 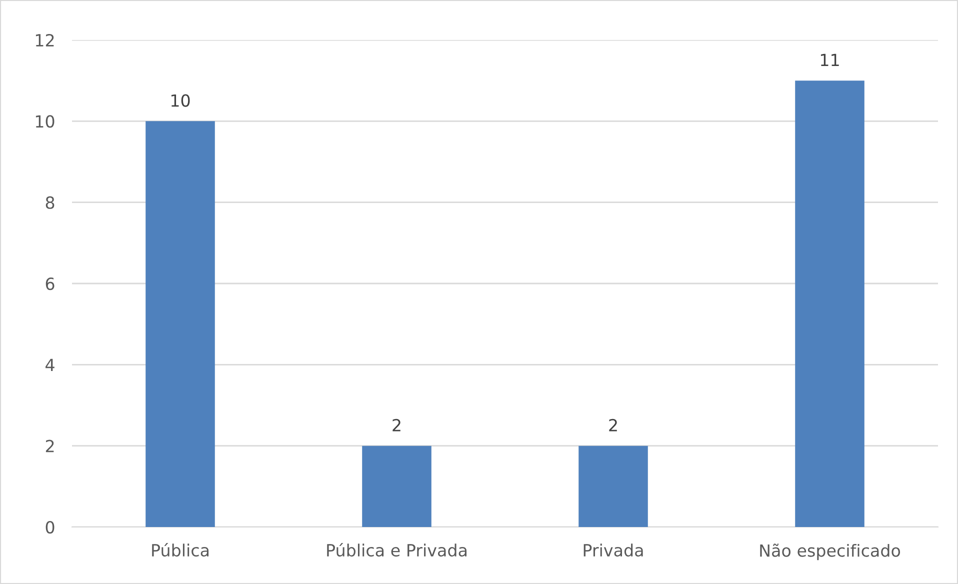 What do you see at coordinates (396, 550) in the screenshot?
I see `x-tick-label: Pública e Privada` at bounding box center [396, 550].